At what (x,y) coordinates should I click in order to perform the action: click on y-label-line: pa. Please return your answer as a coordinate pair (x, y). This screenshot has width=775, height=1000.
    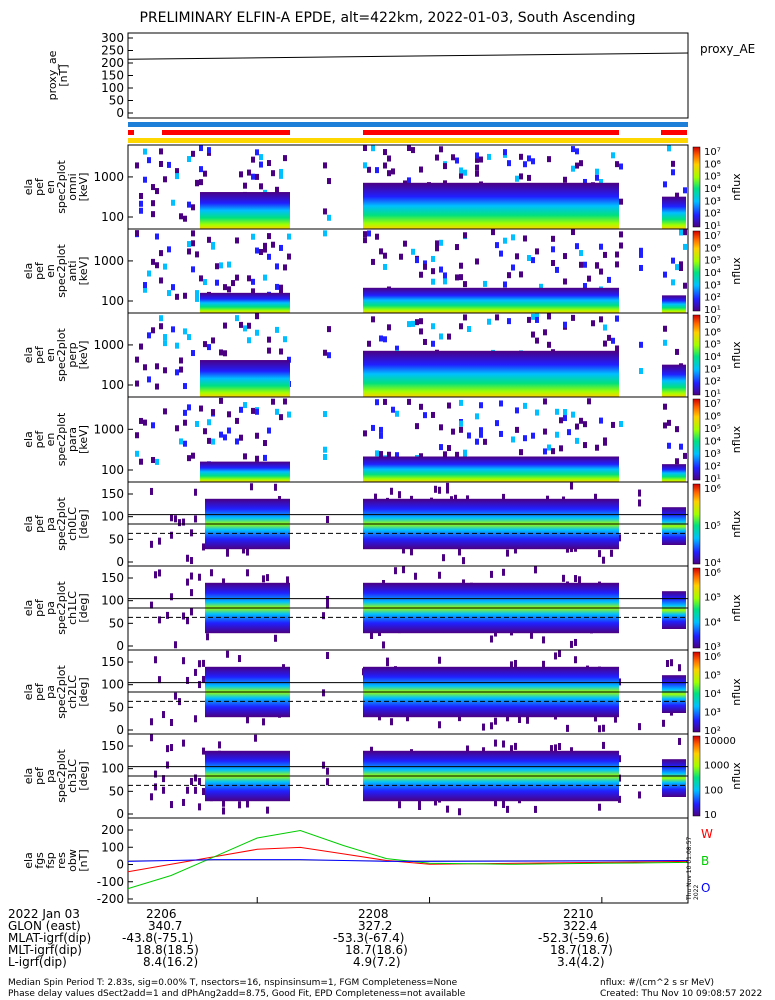
    Looking at the image, I should click on (50, 608).